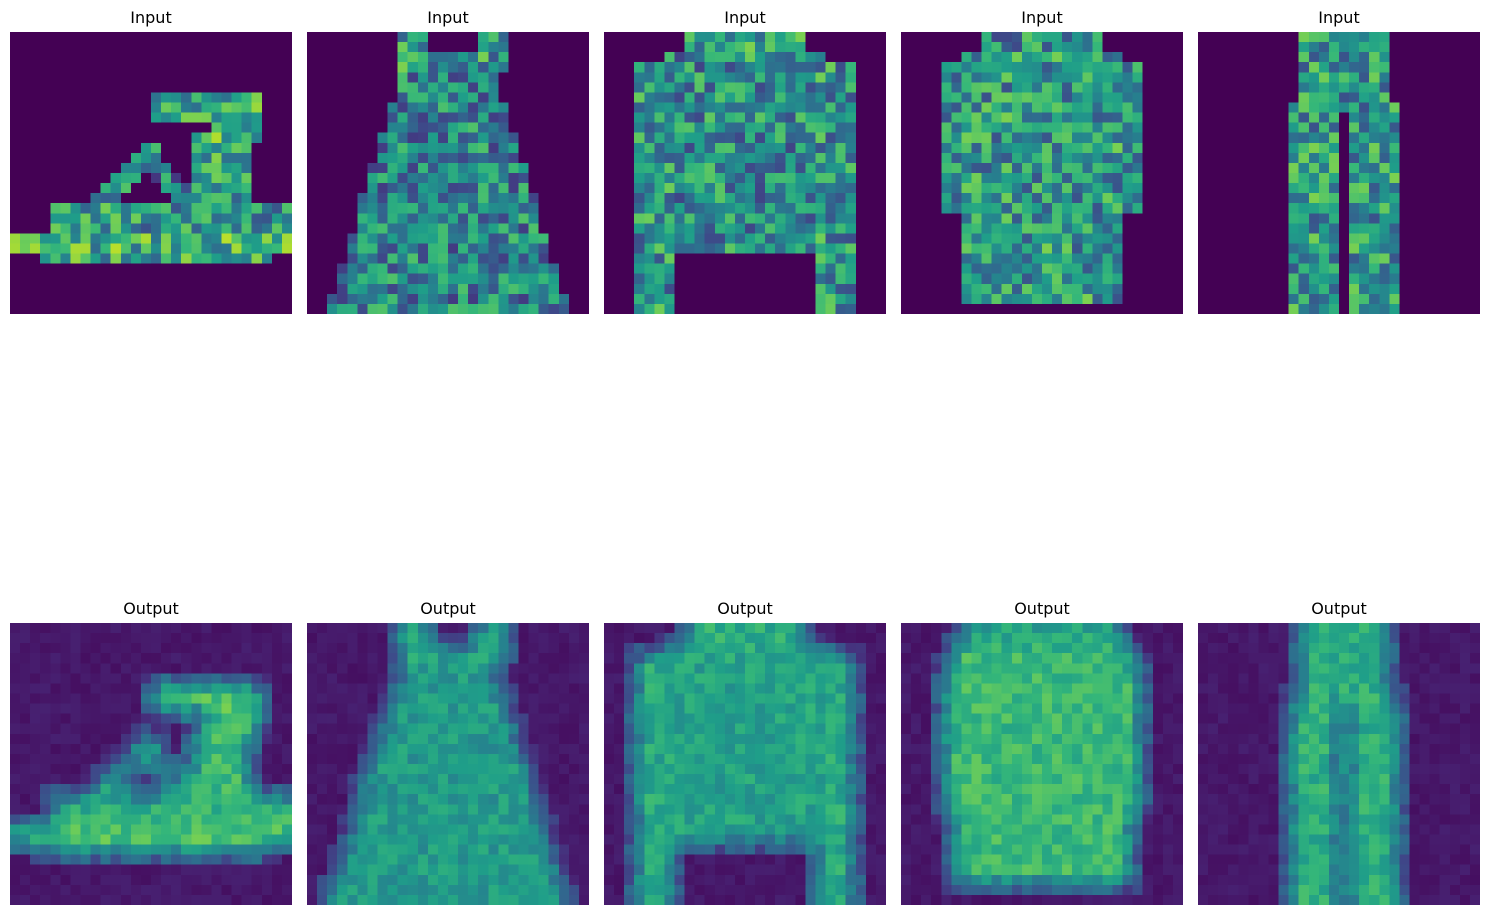  I want to click on output-image-dress, so click(448, 764).